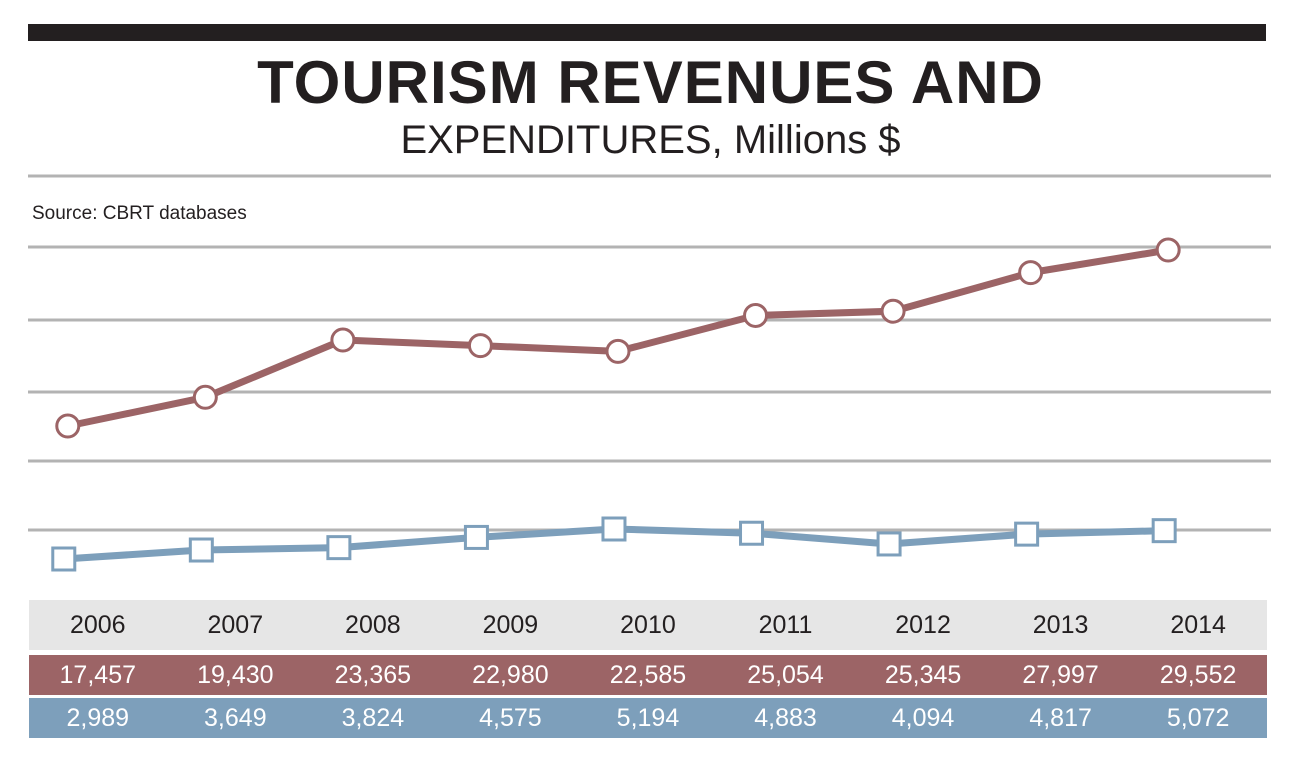  What do you see at coordinates (650, 140) in the screenshot?
I see `chart-subtitle: EXPENDITURES, Millions $` at bounding box center [650, 140].